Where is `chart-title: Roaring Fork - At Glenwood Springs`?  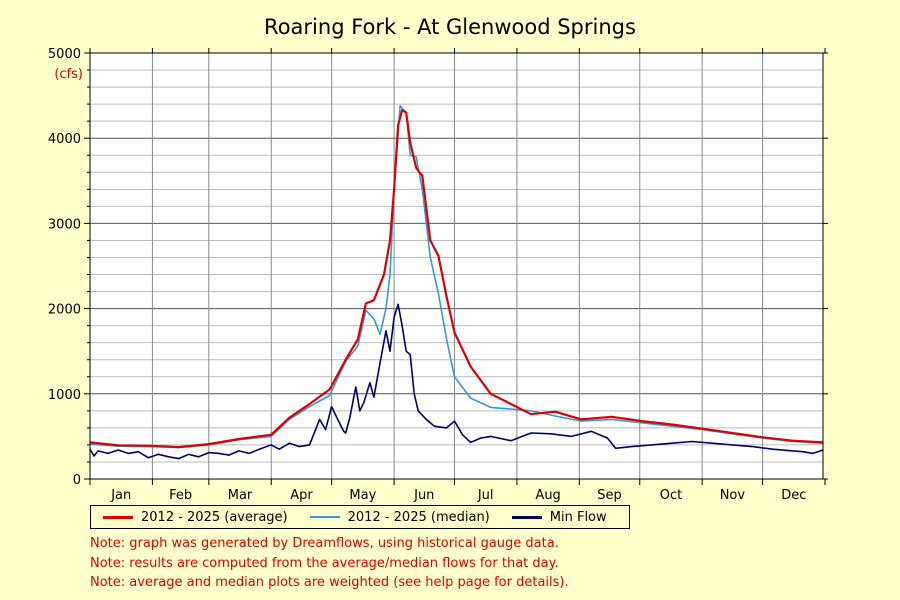 chart-title: Roaring Fork - At Glenwood Springs is located at coordinates (450, 27).